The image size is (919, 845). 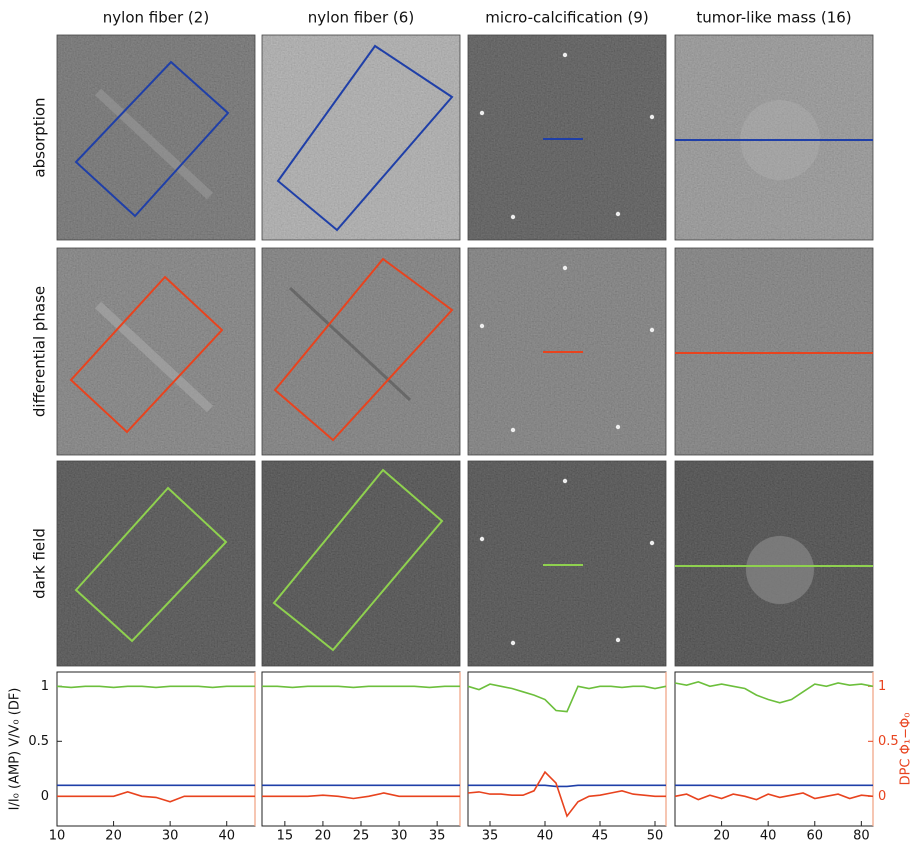 What do you see at coordinates (285, 835) in the screenshot?
I see `x-tick-label: 15` at bounding box center [285, 835].